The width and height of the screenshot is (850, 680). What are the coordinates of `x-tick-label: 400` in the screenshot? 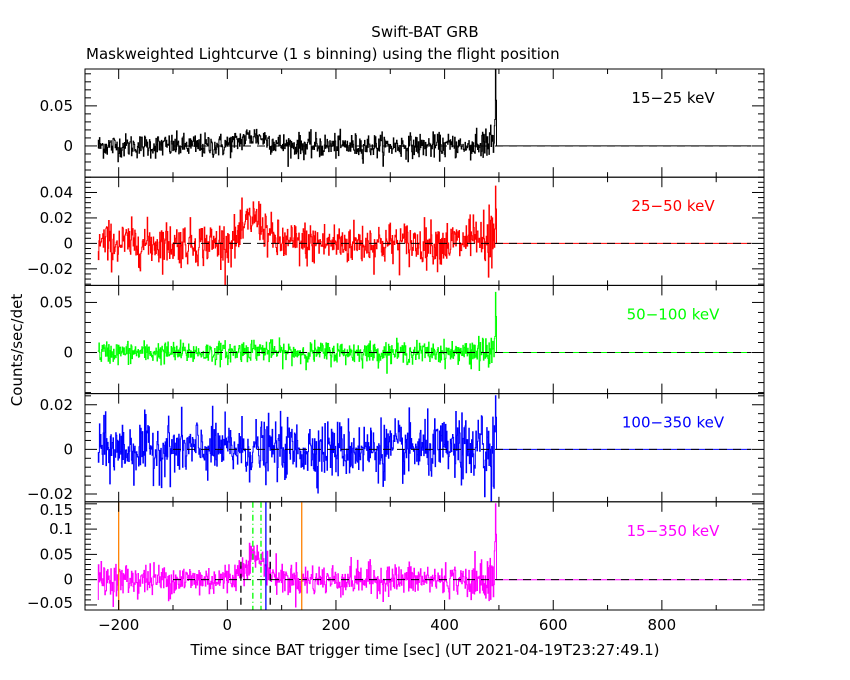 It's located at (444, 625).